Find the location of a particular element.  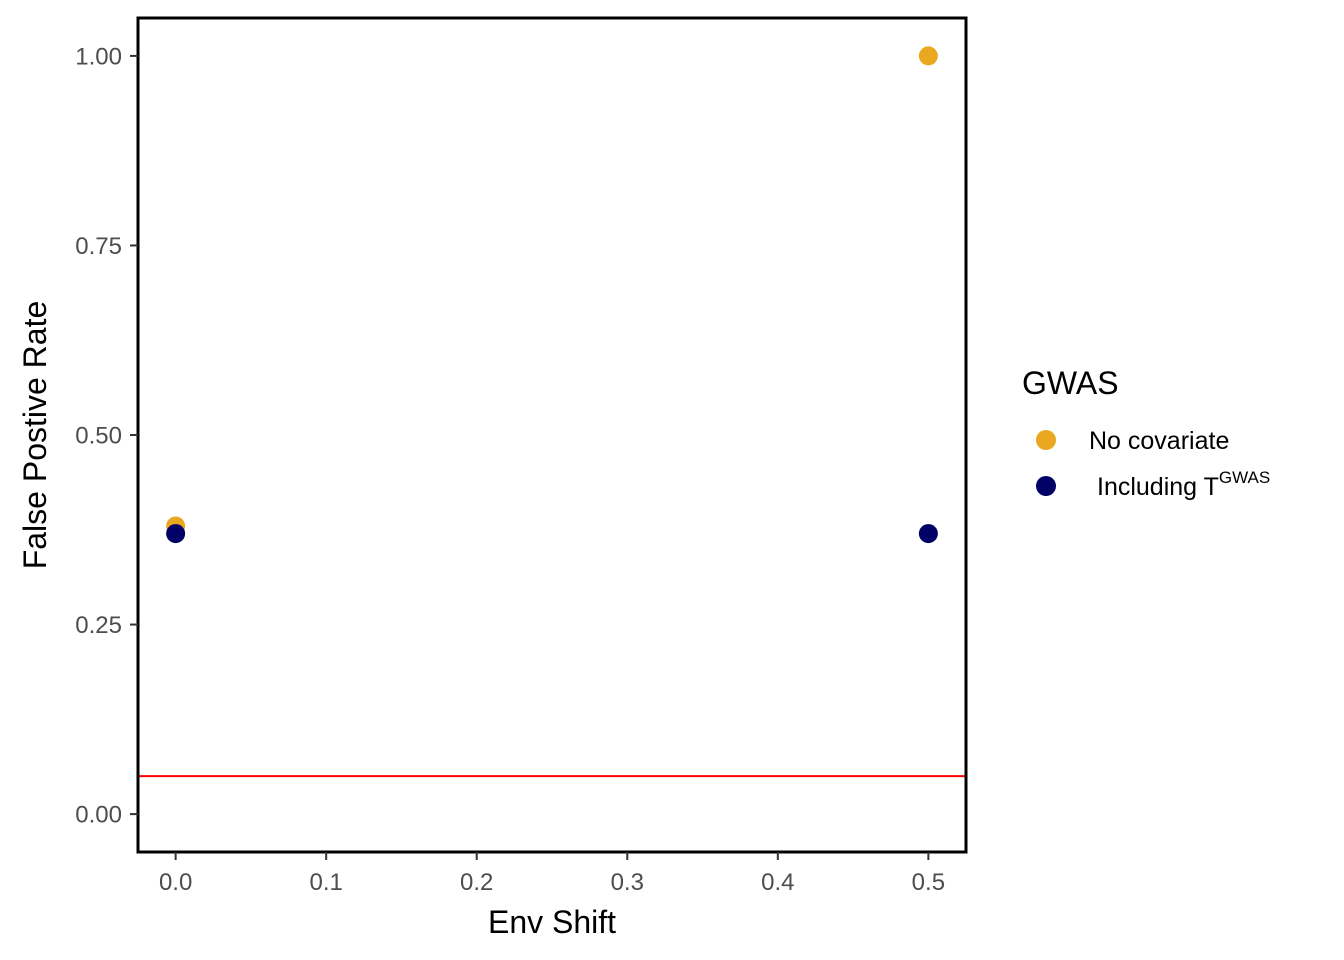

data-point-s0-p1 is located at coordinates (928, 56).